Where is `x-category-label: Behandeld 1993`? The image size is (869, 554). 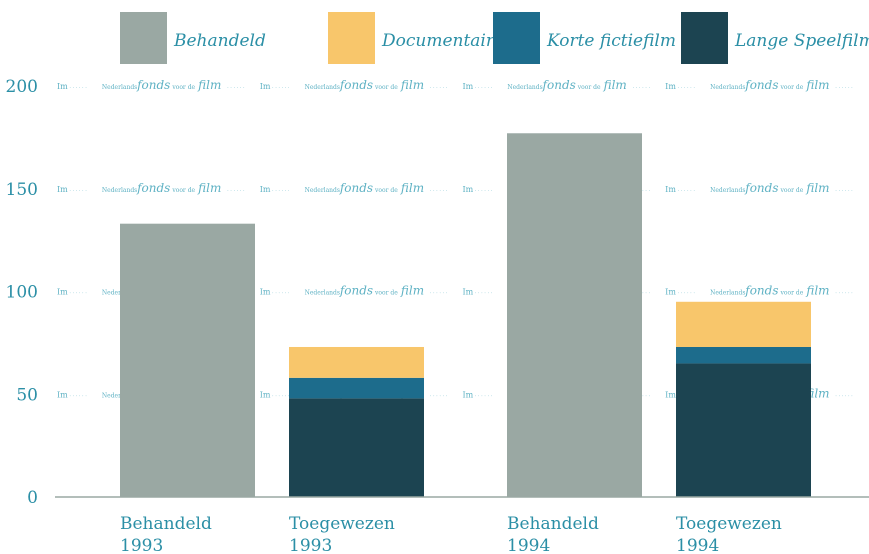 x-category-label: Behandeld 1993 is located at coordinates (166, 534).